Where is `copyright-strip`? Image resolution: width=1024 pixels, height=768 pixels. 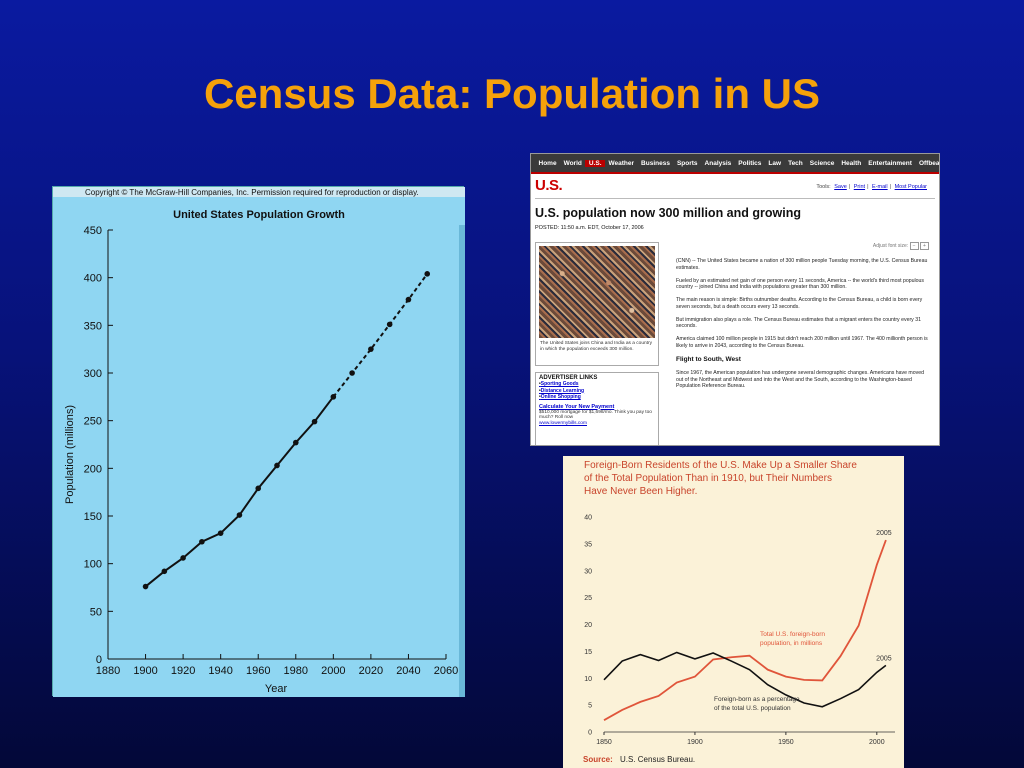 copyright-strip is located at coordinates (259, 192).